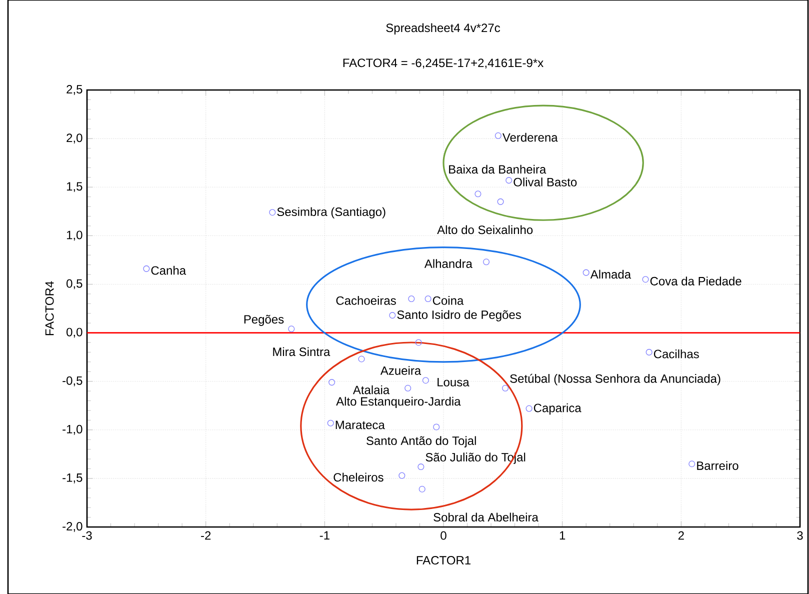  Describe the element at coordinates (74, 90) in the screenshot. I see `y-tick-label: 2,5` at that location.